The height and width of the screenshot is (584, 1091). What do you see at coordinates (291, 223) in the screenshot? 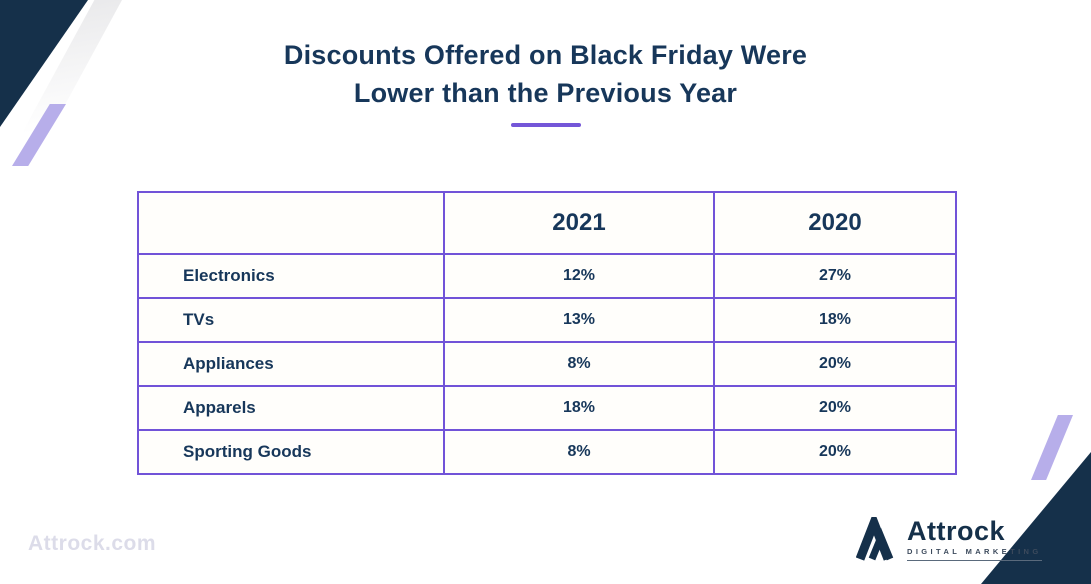
I see `header-cell-category` at bounding box center [291, 223].